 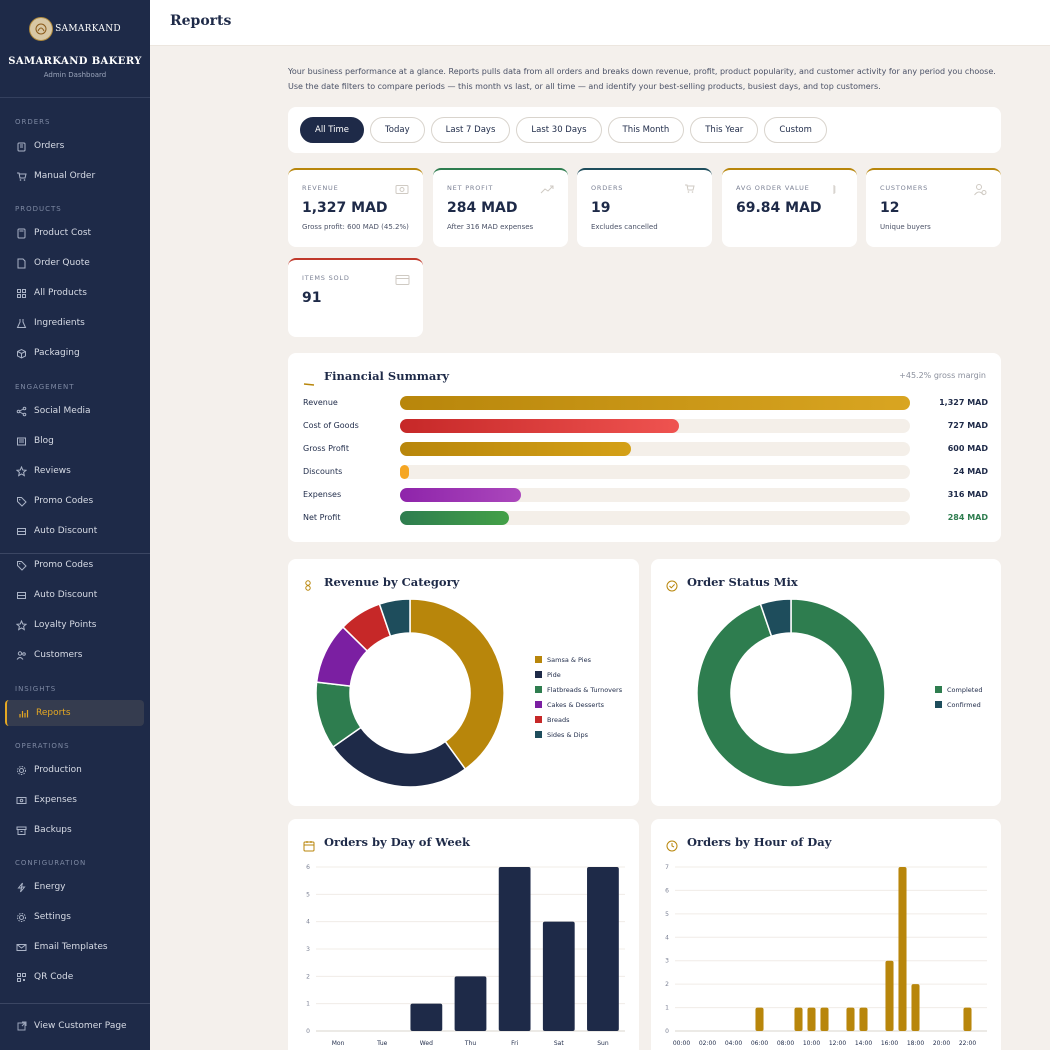 I want to click on sidebar-item-social-media: Social Media, so click(x=74, y=411).